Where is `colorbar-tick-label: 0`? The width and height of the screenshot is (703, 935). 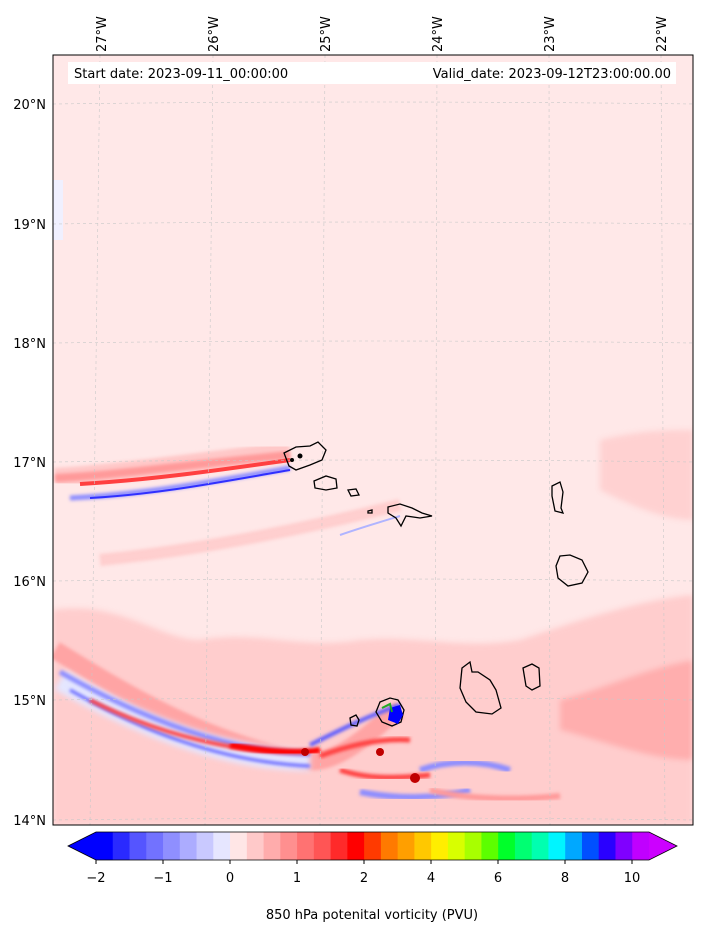 colorbar-tick-label: 0 is located at coordinates (230, 878).